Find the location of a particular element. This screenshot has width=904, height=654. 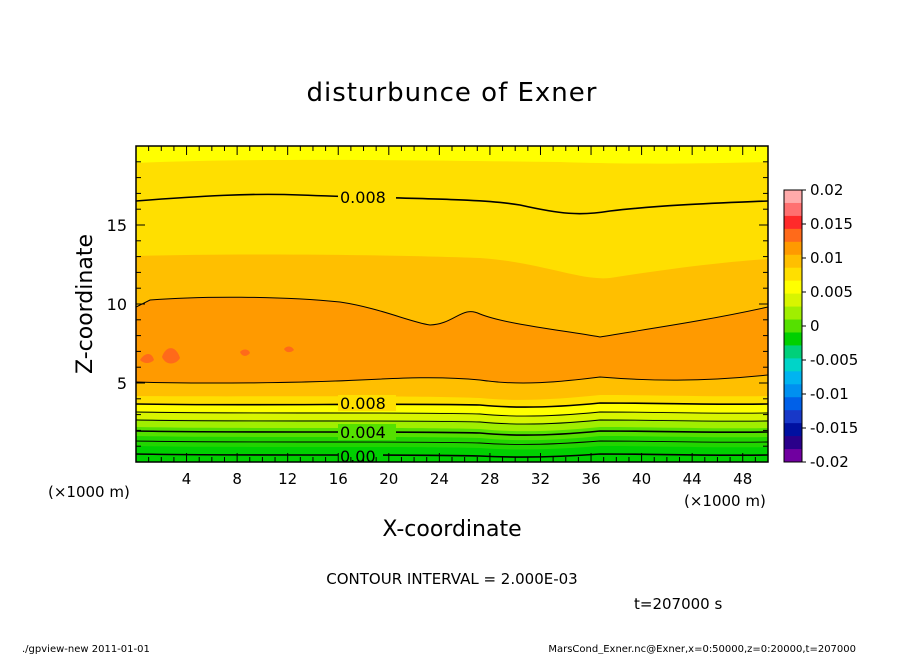

band-core-orange is located at coordinates (452, 340).